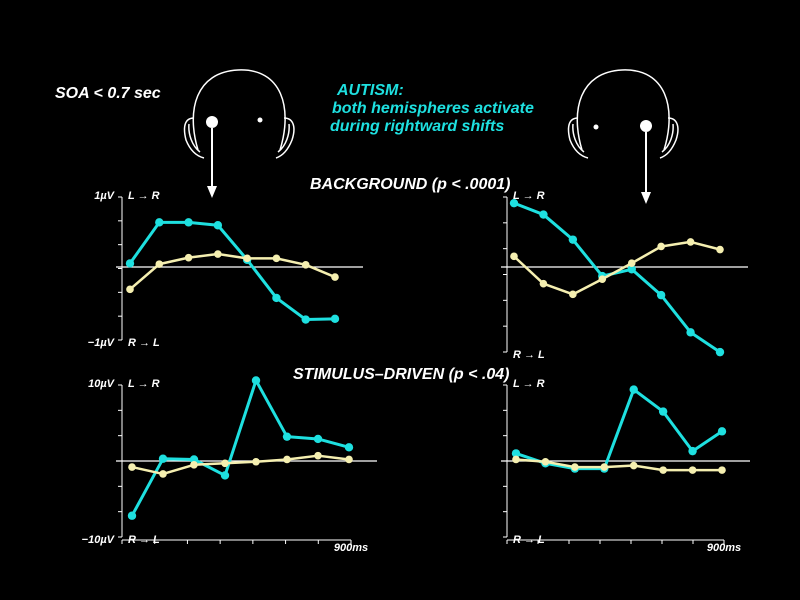 This screenshot has height=600, width=800. I want to click on background-title: BACKGROUND (p < .0001), so click(410, 184).